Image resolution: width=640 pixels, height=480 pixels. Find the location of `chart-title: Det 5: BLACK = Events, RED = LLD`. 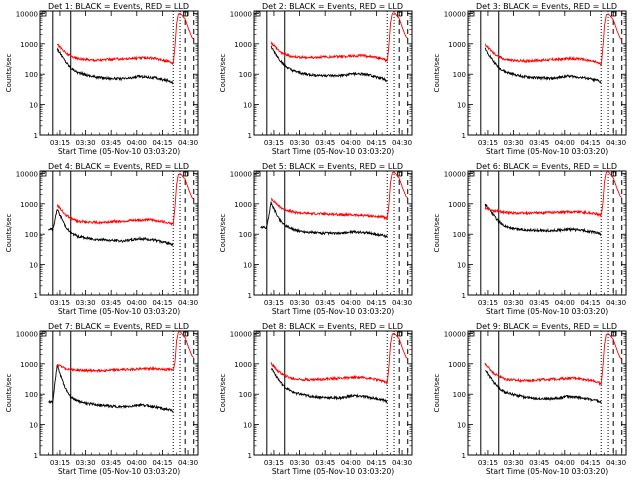

chart-title: Det 5: BLACK = Events, RED = LLD is located at coordinates (332, 166).